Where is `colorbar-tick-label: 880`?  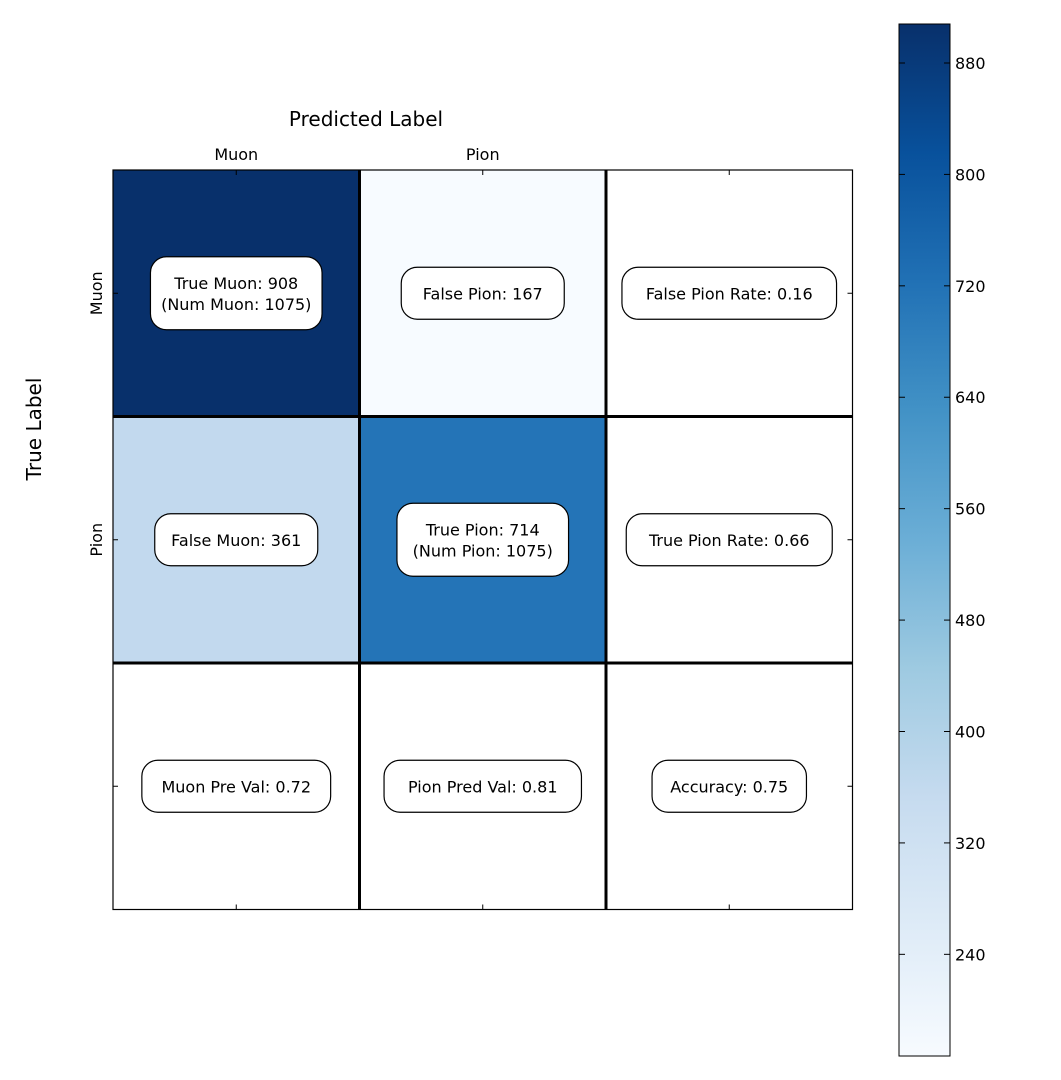 colorbar-tick-label: 880 is located at coordinates (970, 63).